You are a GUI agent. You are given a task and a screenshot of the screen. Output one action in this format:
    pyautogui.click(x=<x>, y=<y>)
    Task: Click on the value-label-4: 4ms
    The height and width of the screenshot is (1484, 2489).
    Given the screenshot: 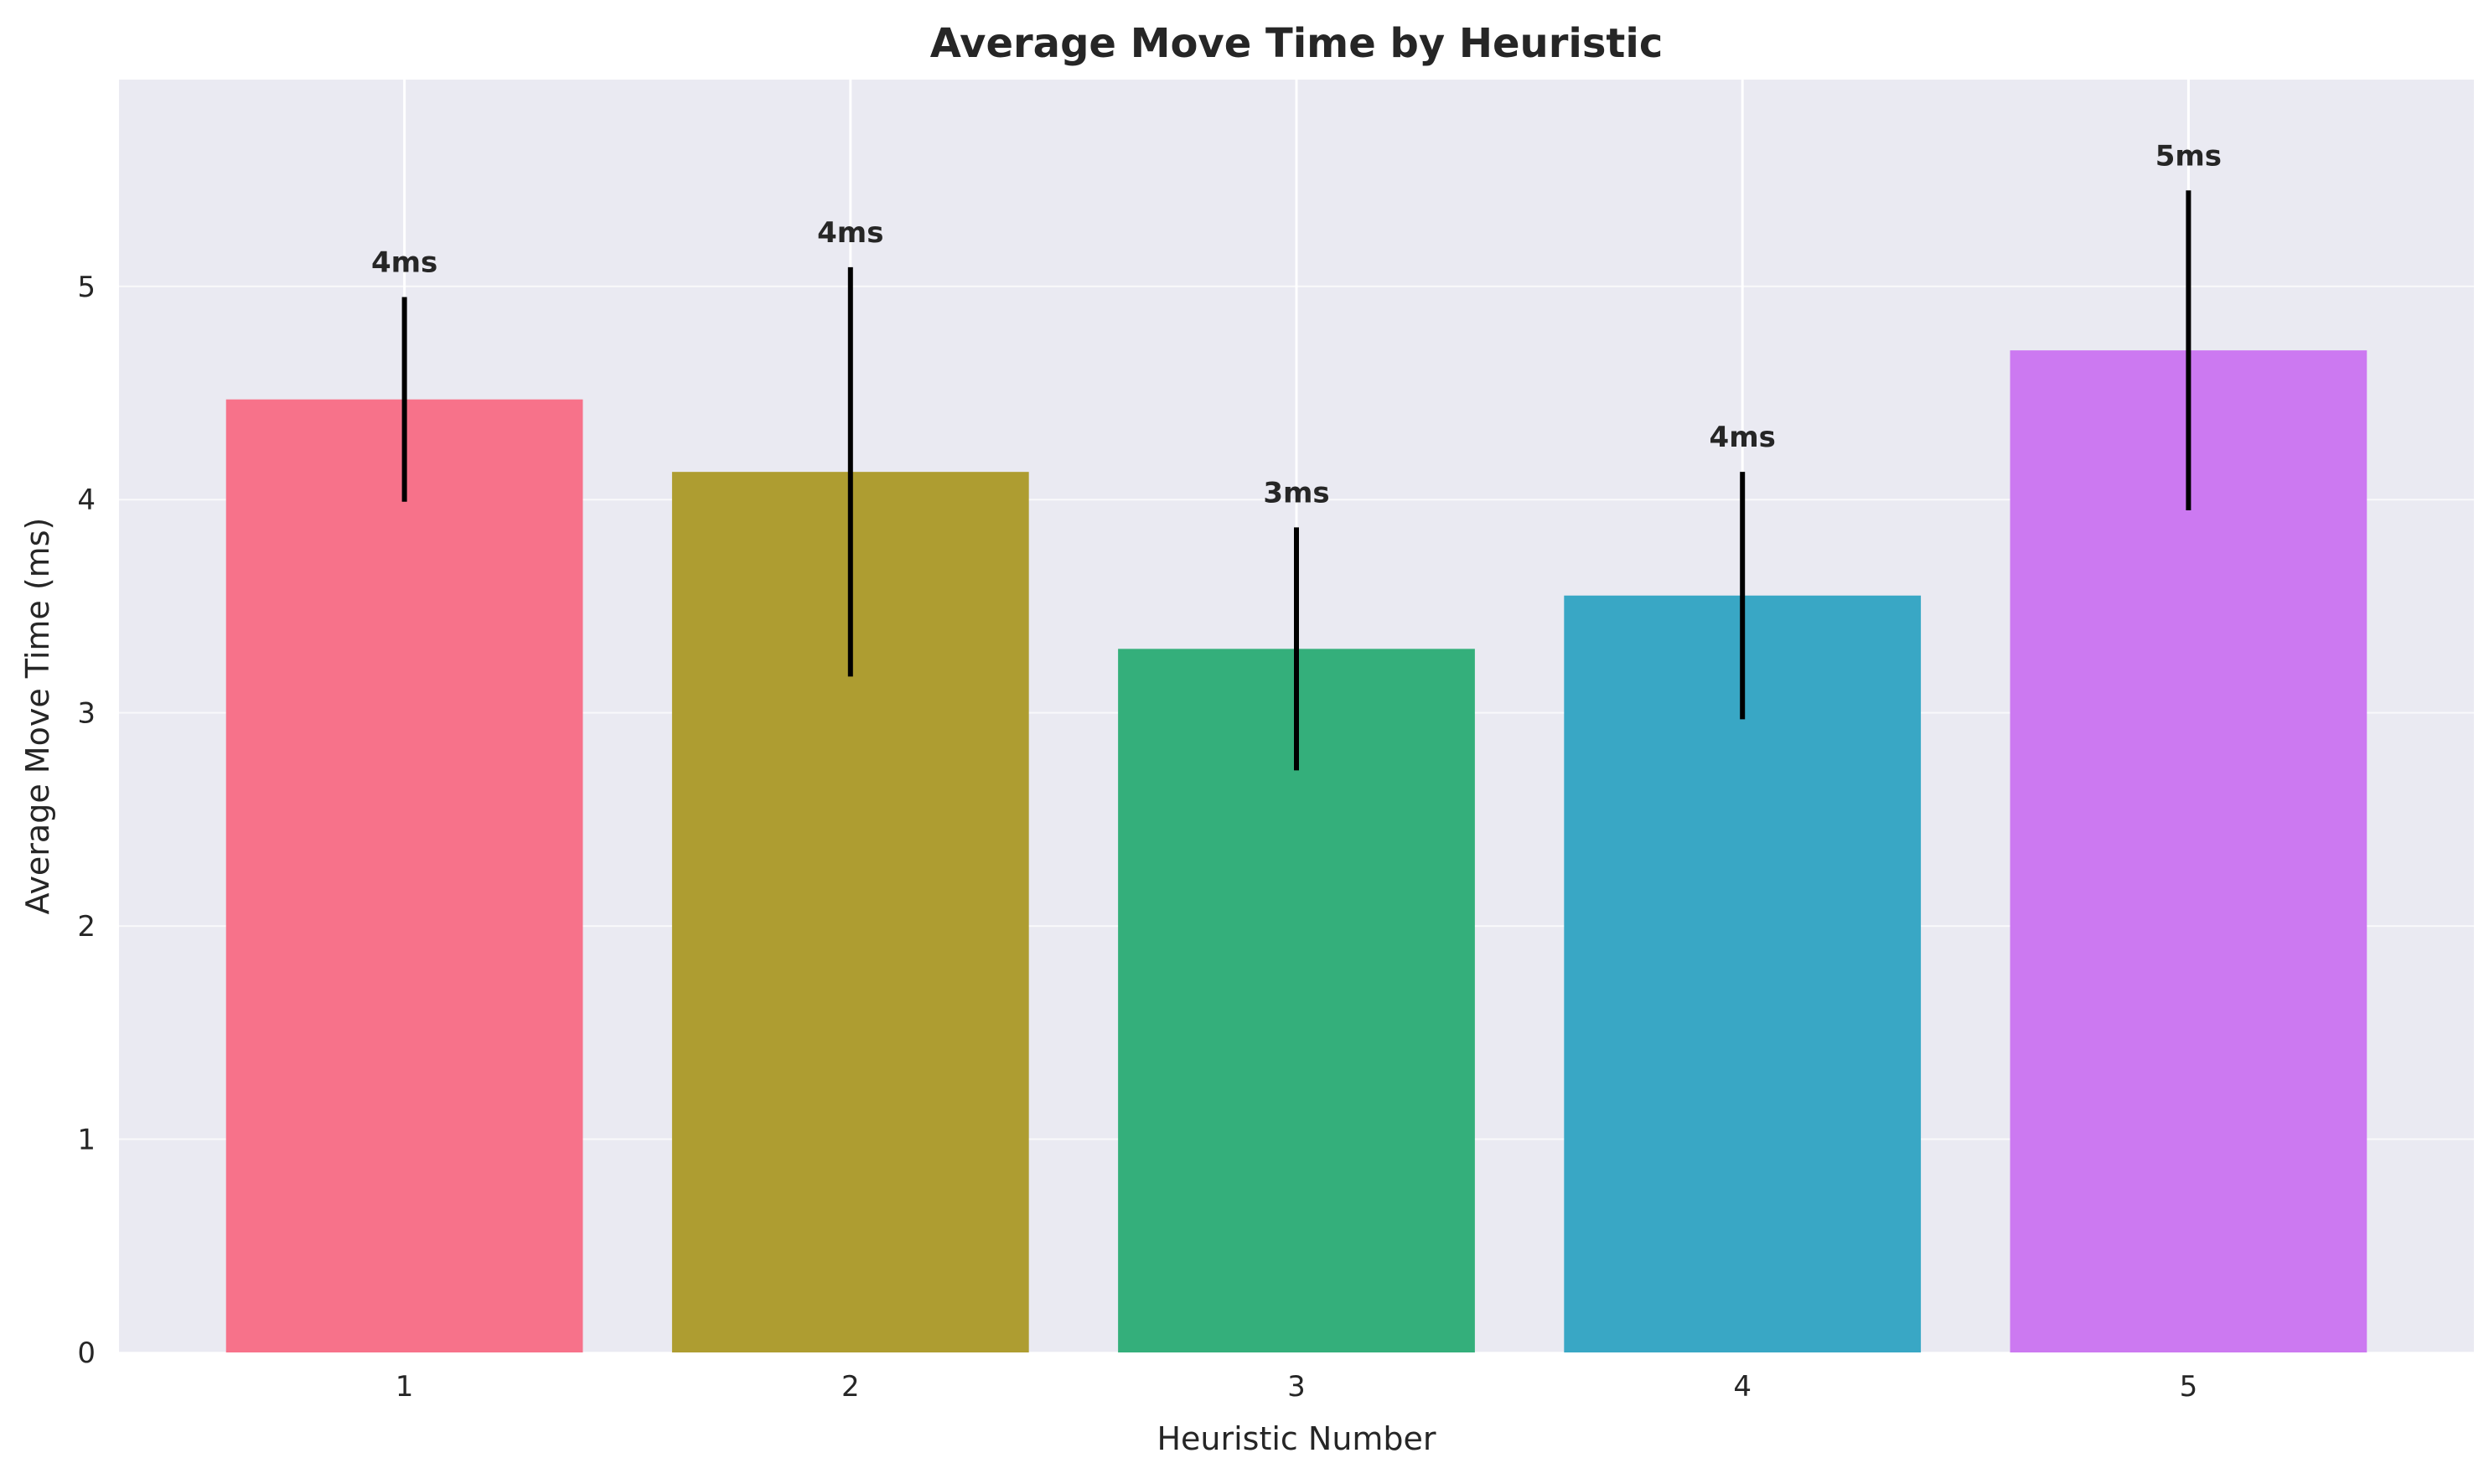 What is the action you would take?
    pyautogui.click(x=1743, y=438)
    